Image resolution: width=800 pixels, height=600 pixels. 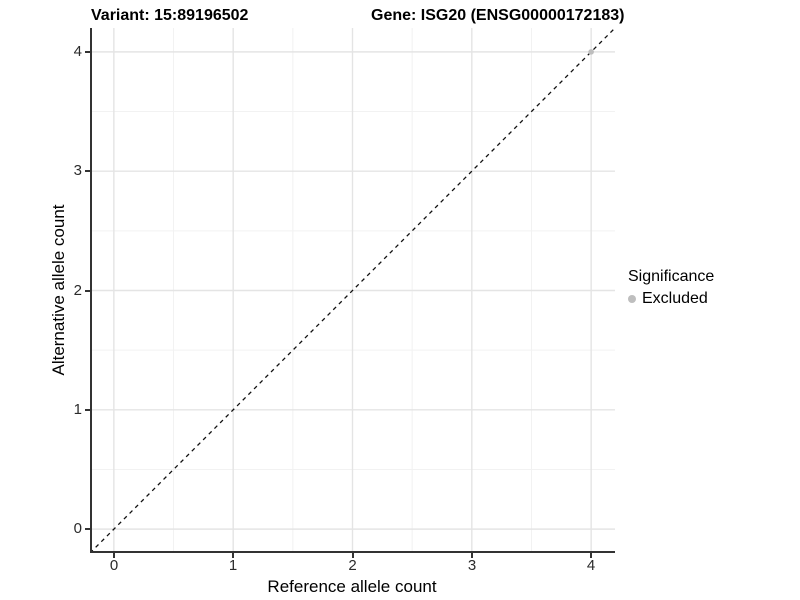 I want to click on x-tick-label: 4, so click(x=591, y=565).